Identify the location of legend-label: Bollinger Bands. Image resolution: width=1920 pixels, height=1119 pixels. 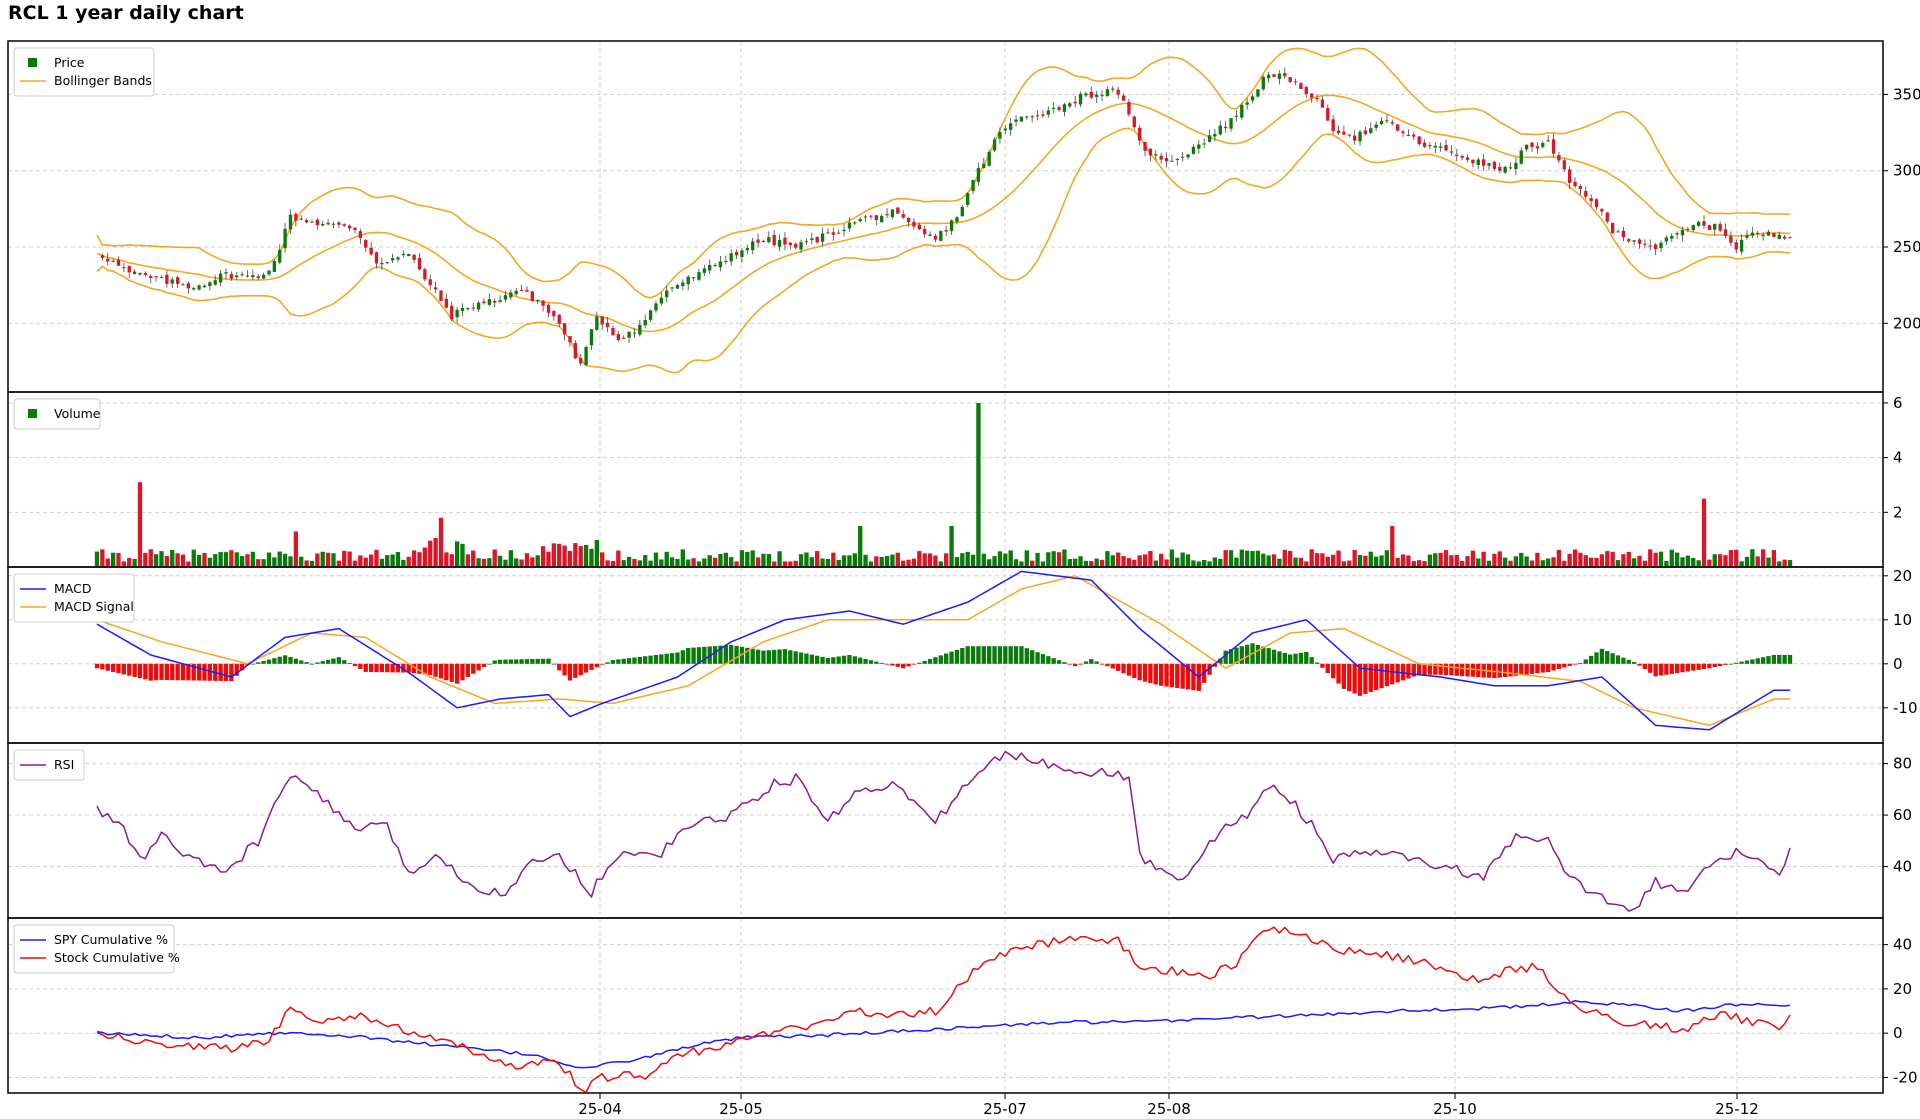
(103, 80).